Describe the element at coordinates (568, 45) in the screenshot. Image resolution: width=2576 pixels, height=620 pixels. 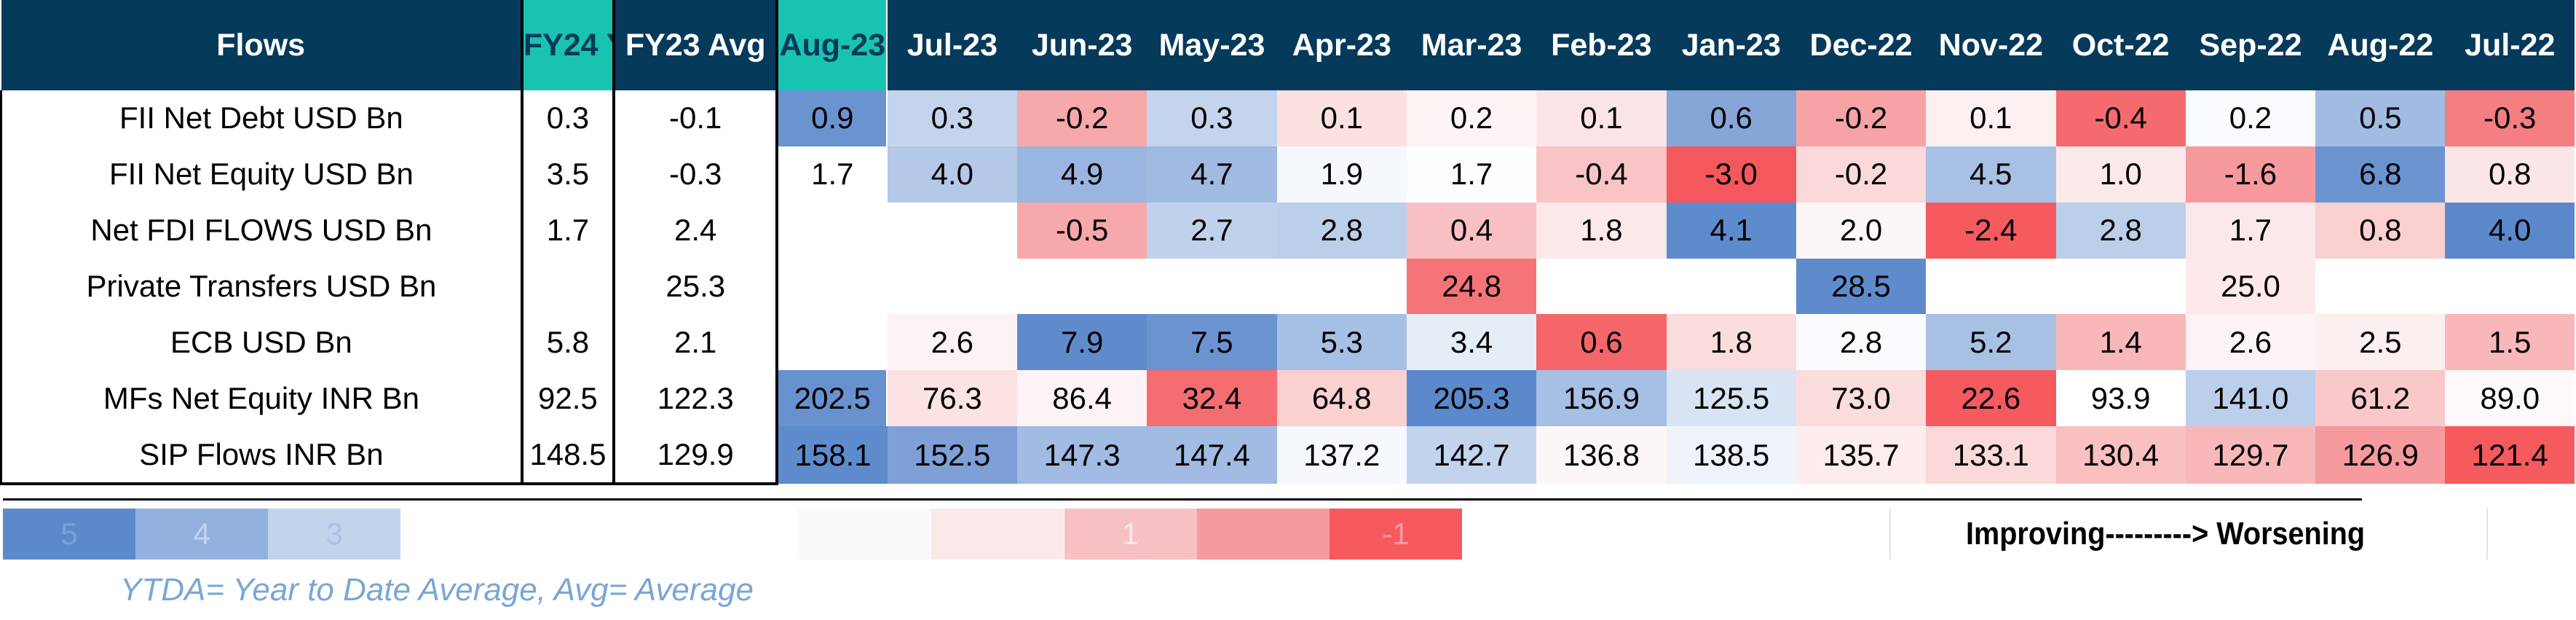
I see `column-header-fy24-ytda: FY24 YTDA` at that location.